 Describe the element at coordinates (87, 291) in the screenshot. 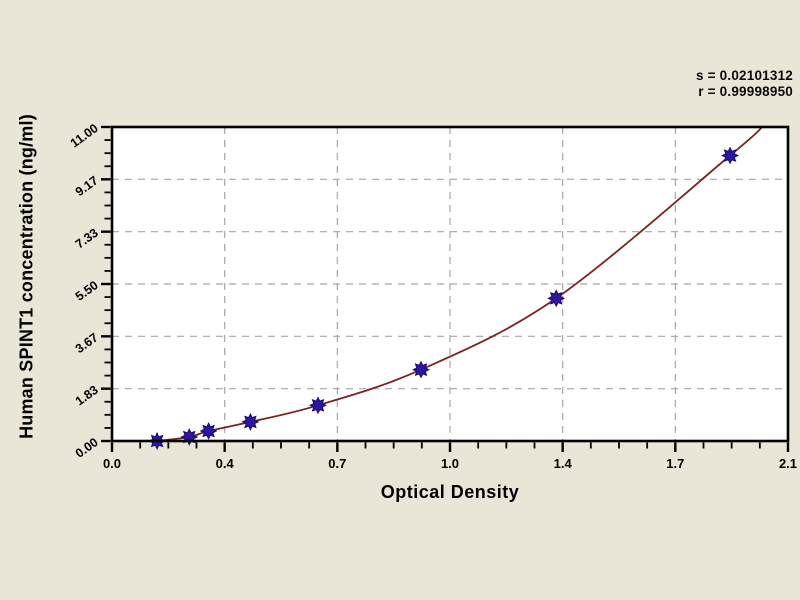

I see `y-tick-label: 5.50` at that location.